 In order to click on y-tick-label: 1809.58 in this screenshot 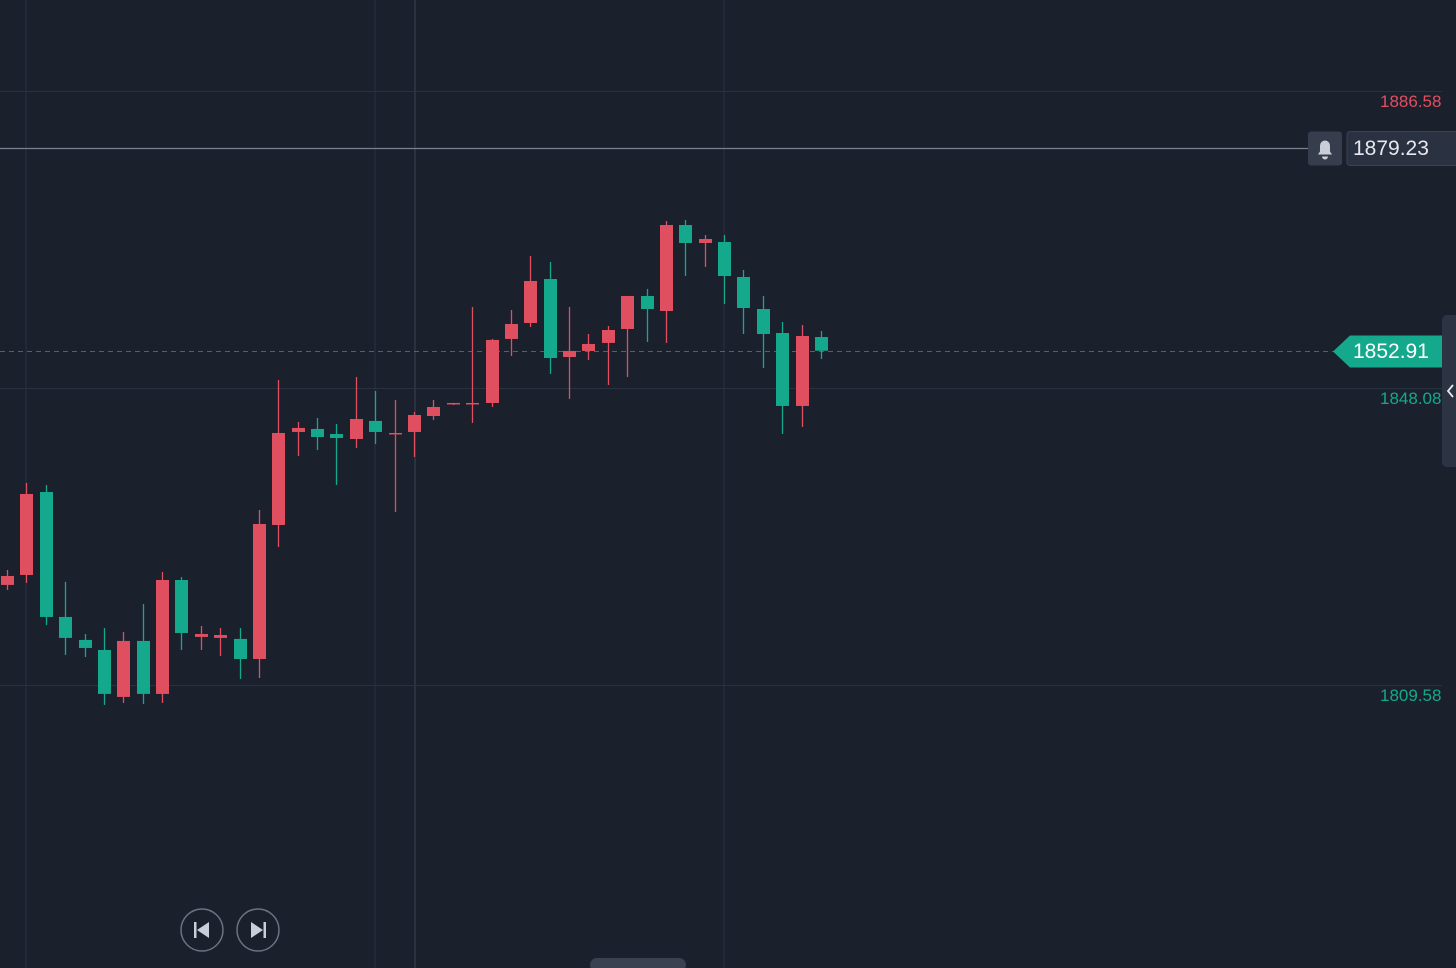, I will do `click(1410, 695)`.